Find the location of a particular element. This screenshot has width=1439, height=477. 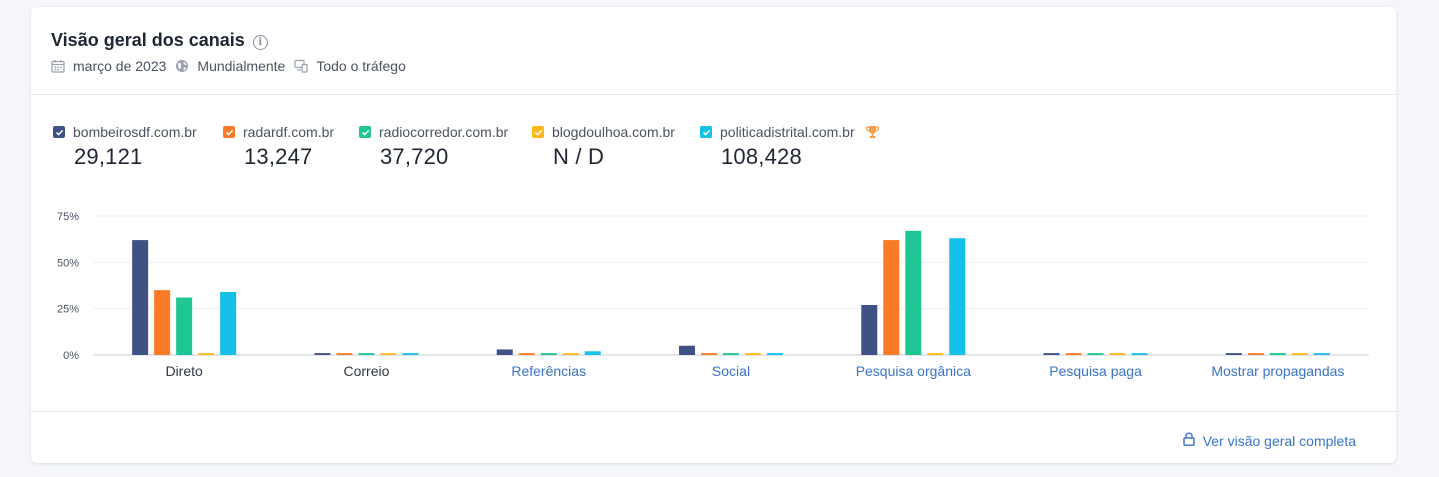

y-tick-label: 50% is located at coordinates (68, 263).